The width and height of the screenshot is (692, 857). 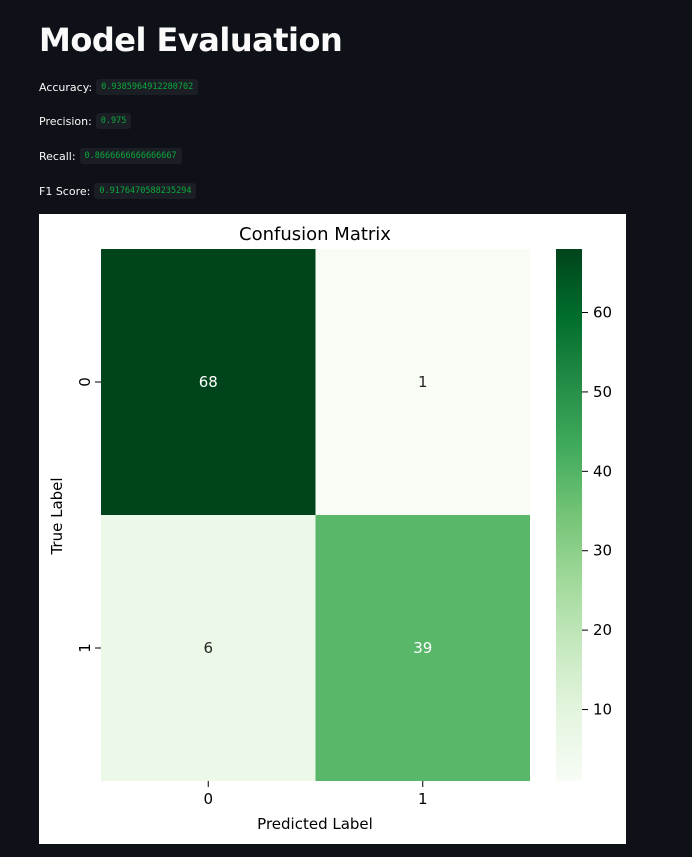 What do you see at coordinates (423, 799) in the screenshot?
I see `x-tick-label: 1` at bounding box center [423, 799].